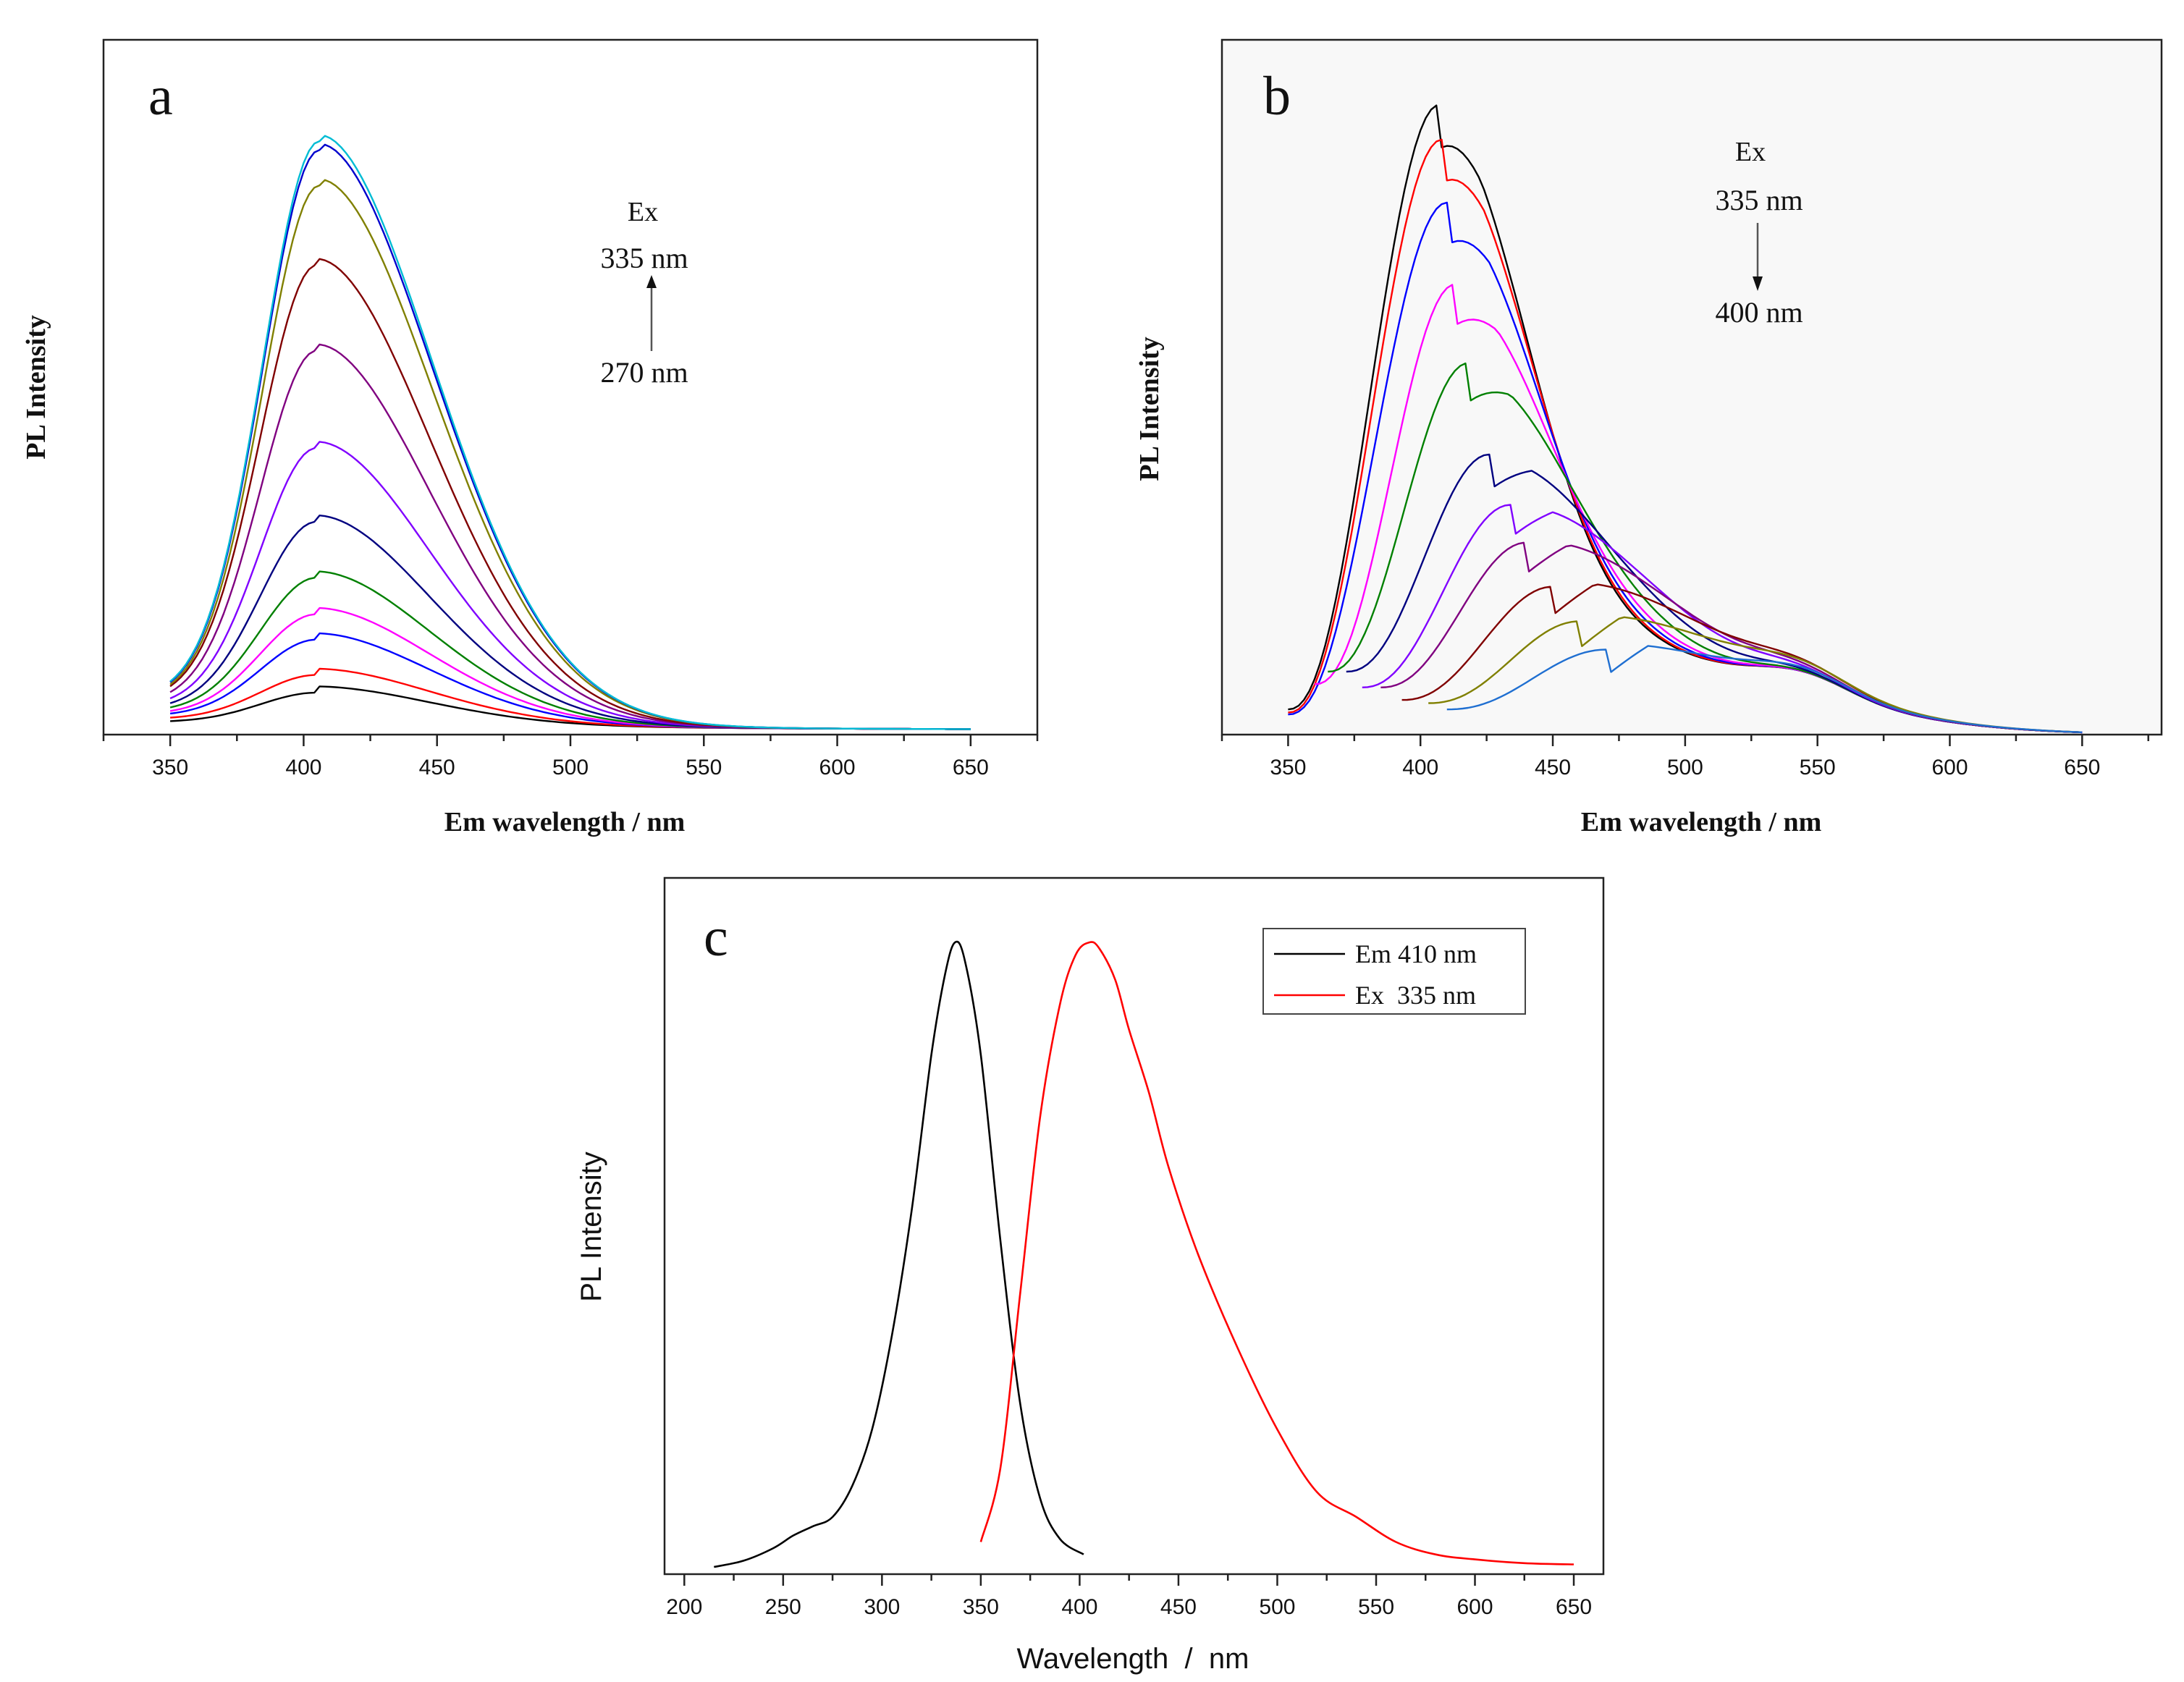 The image size is (2184, 1682). Describe the element at coordinates (1277, 96) in the screenshot. I see `panel-b-label: b` at that location.